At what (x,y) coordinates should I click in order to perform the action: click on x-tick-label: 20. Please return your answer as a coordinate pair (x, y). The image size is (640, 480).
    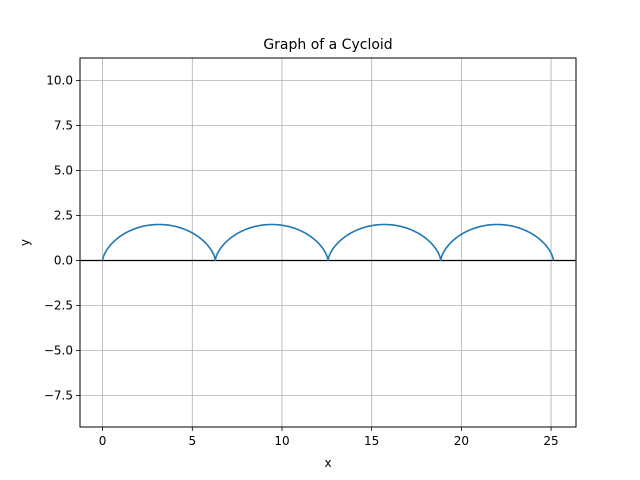
    Looking at the image, I should click on (461, 441).